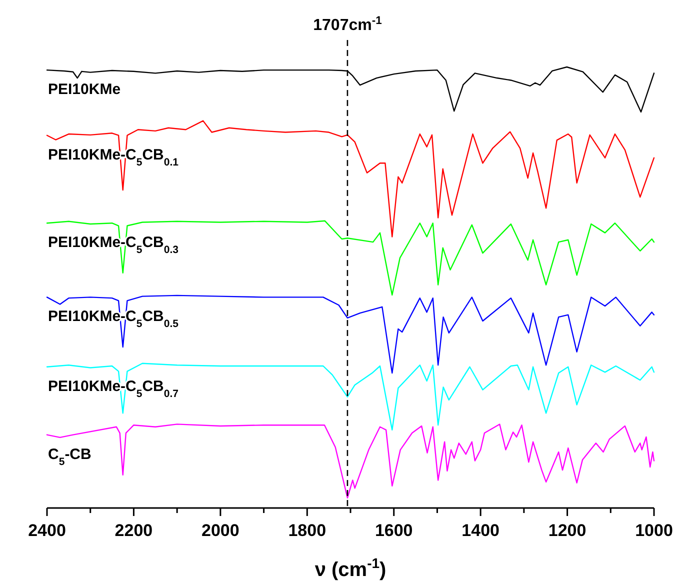 This screenshot has height=588, width=685. Describe the element at coordinates (567, 530) in the screenshot. I see `x-tick-label: 1200` at that location.